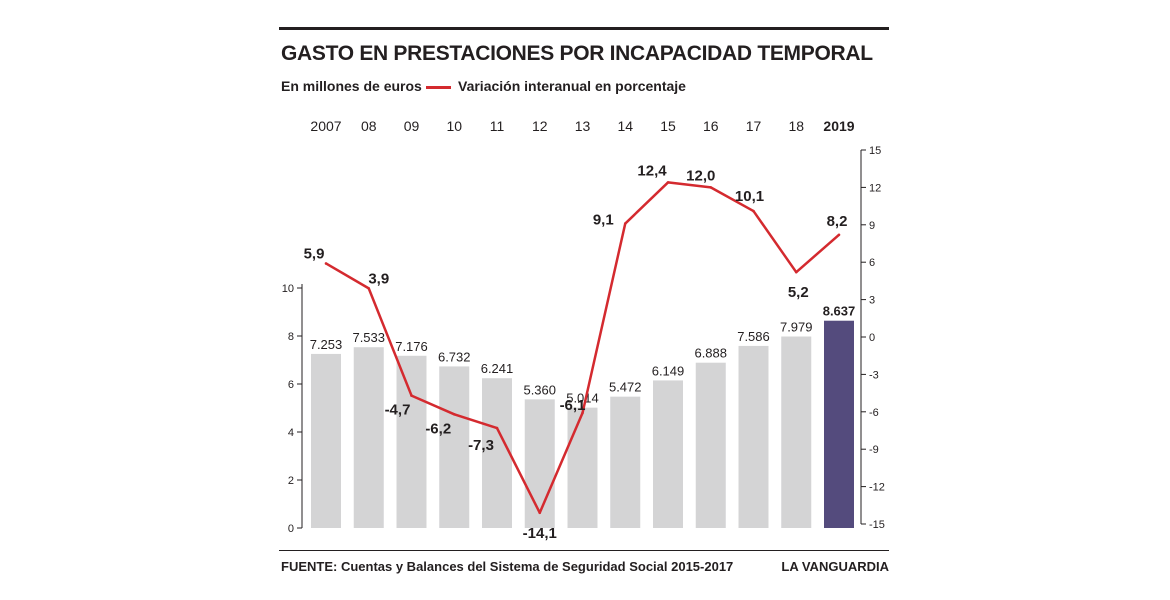  I want to click on category-label: 12, so click(540, 126).